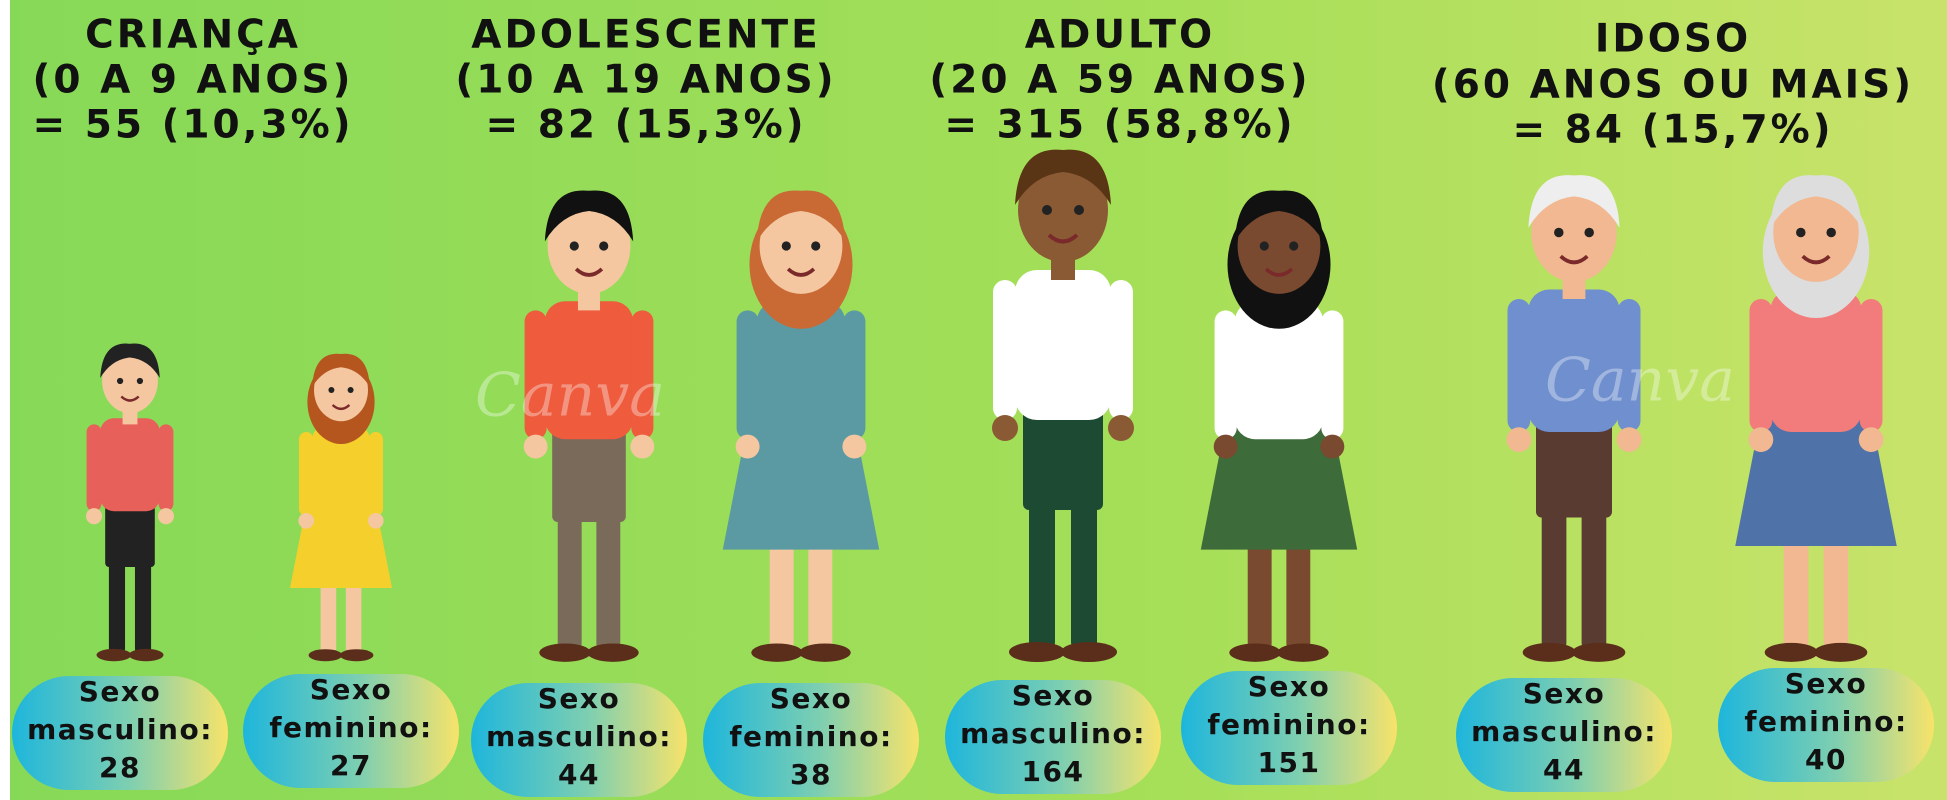  What do you see at coordinates (645, 35) in the screenshot?
I see `group-title: ADOLESCENTE` at bounding box center [645, 35].